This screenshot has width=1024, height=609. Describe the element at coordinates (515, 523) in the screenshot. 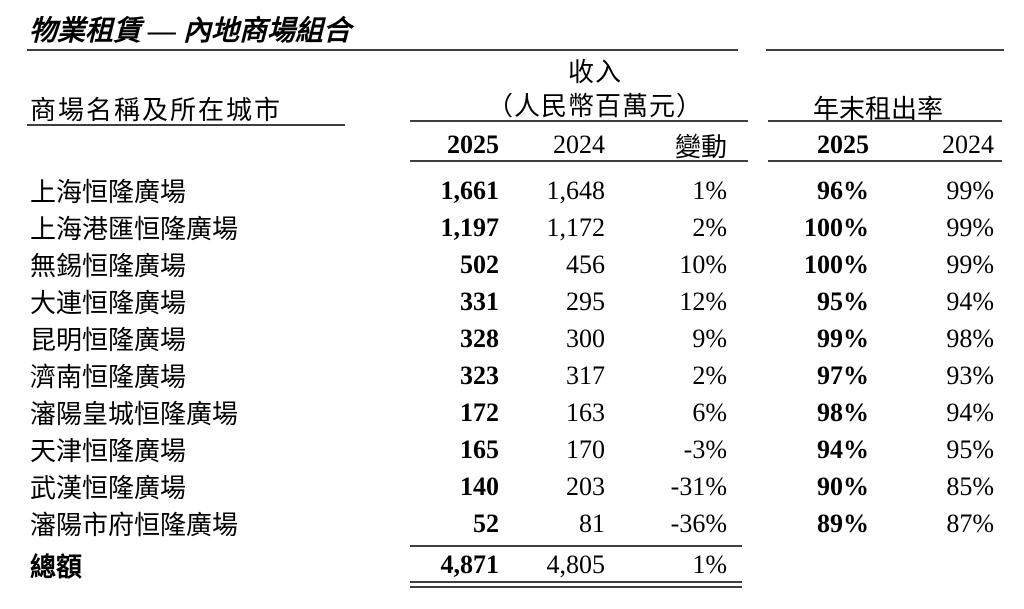

I see `table-row: 瀋陽市府恒隆廣場 52 81 -36% 89% 87%` at that location.